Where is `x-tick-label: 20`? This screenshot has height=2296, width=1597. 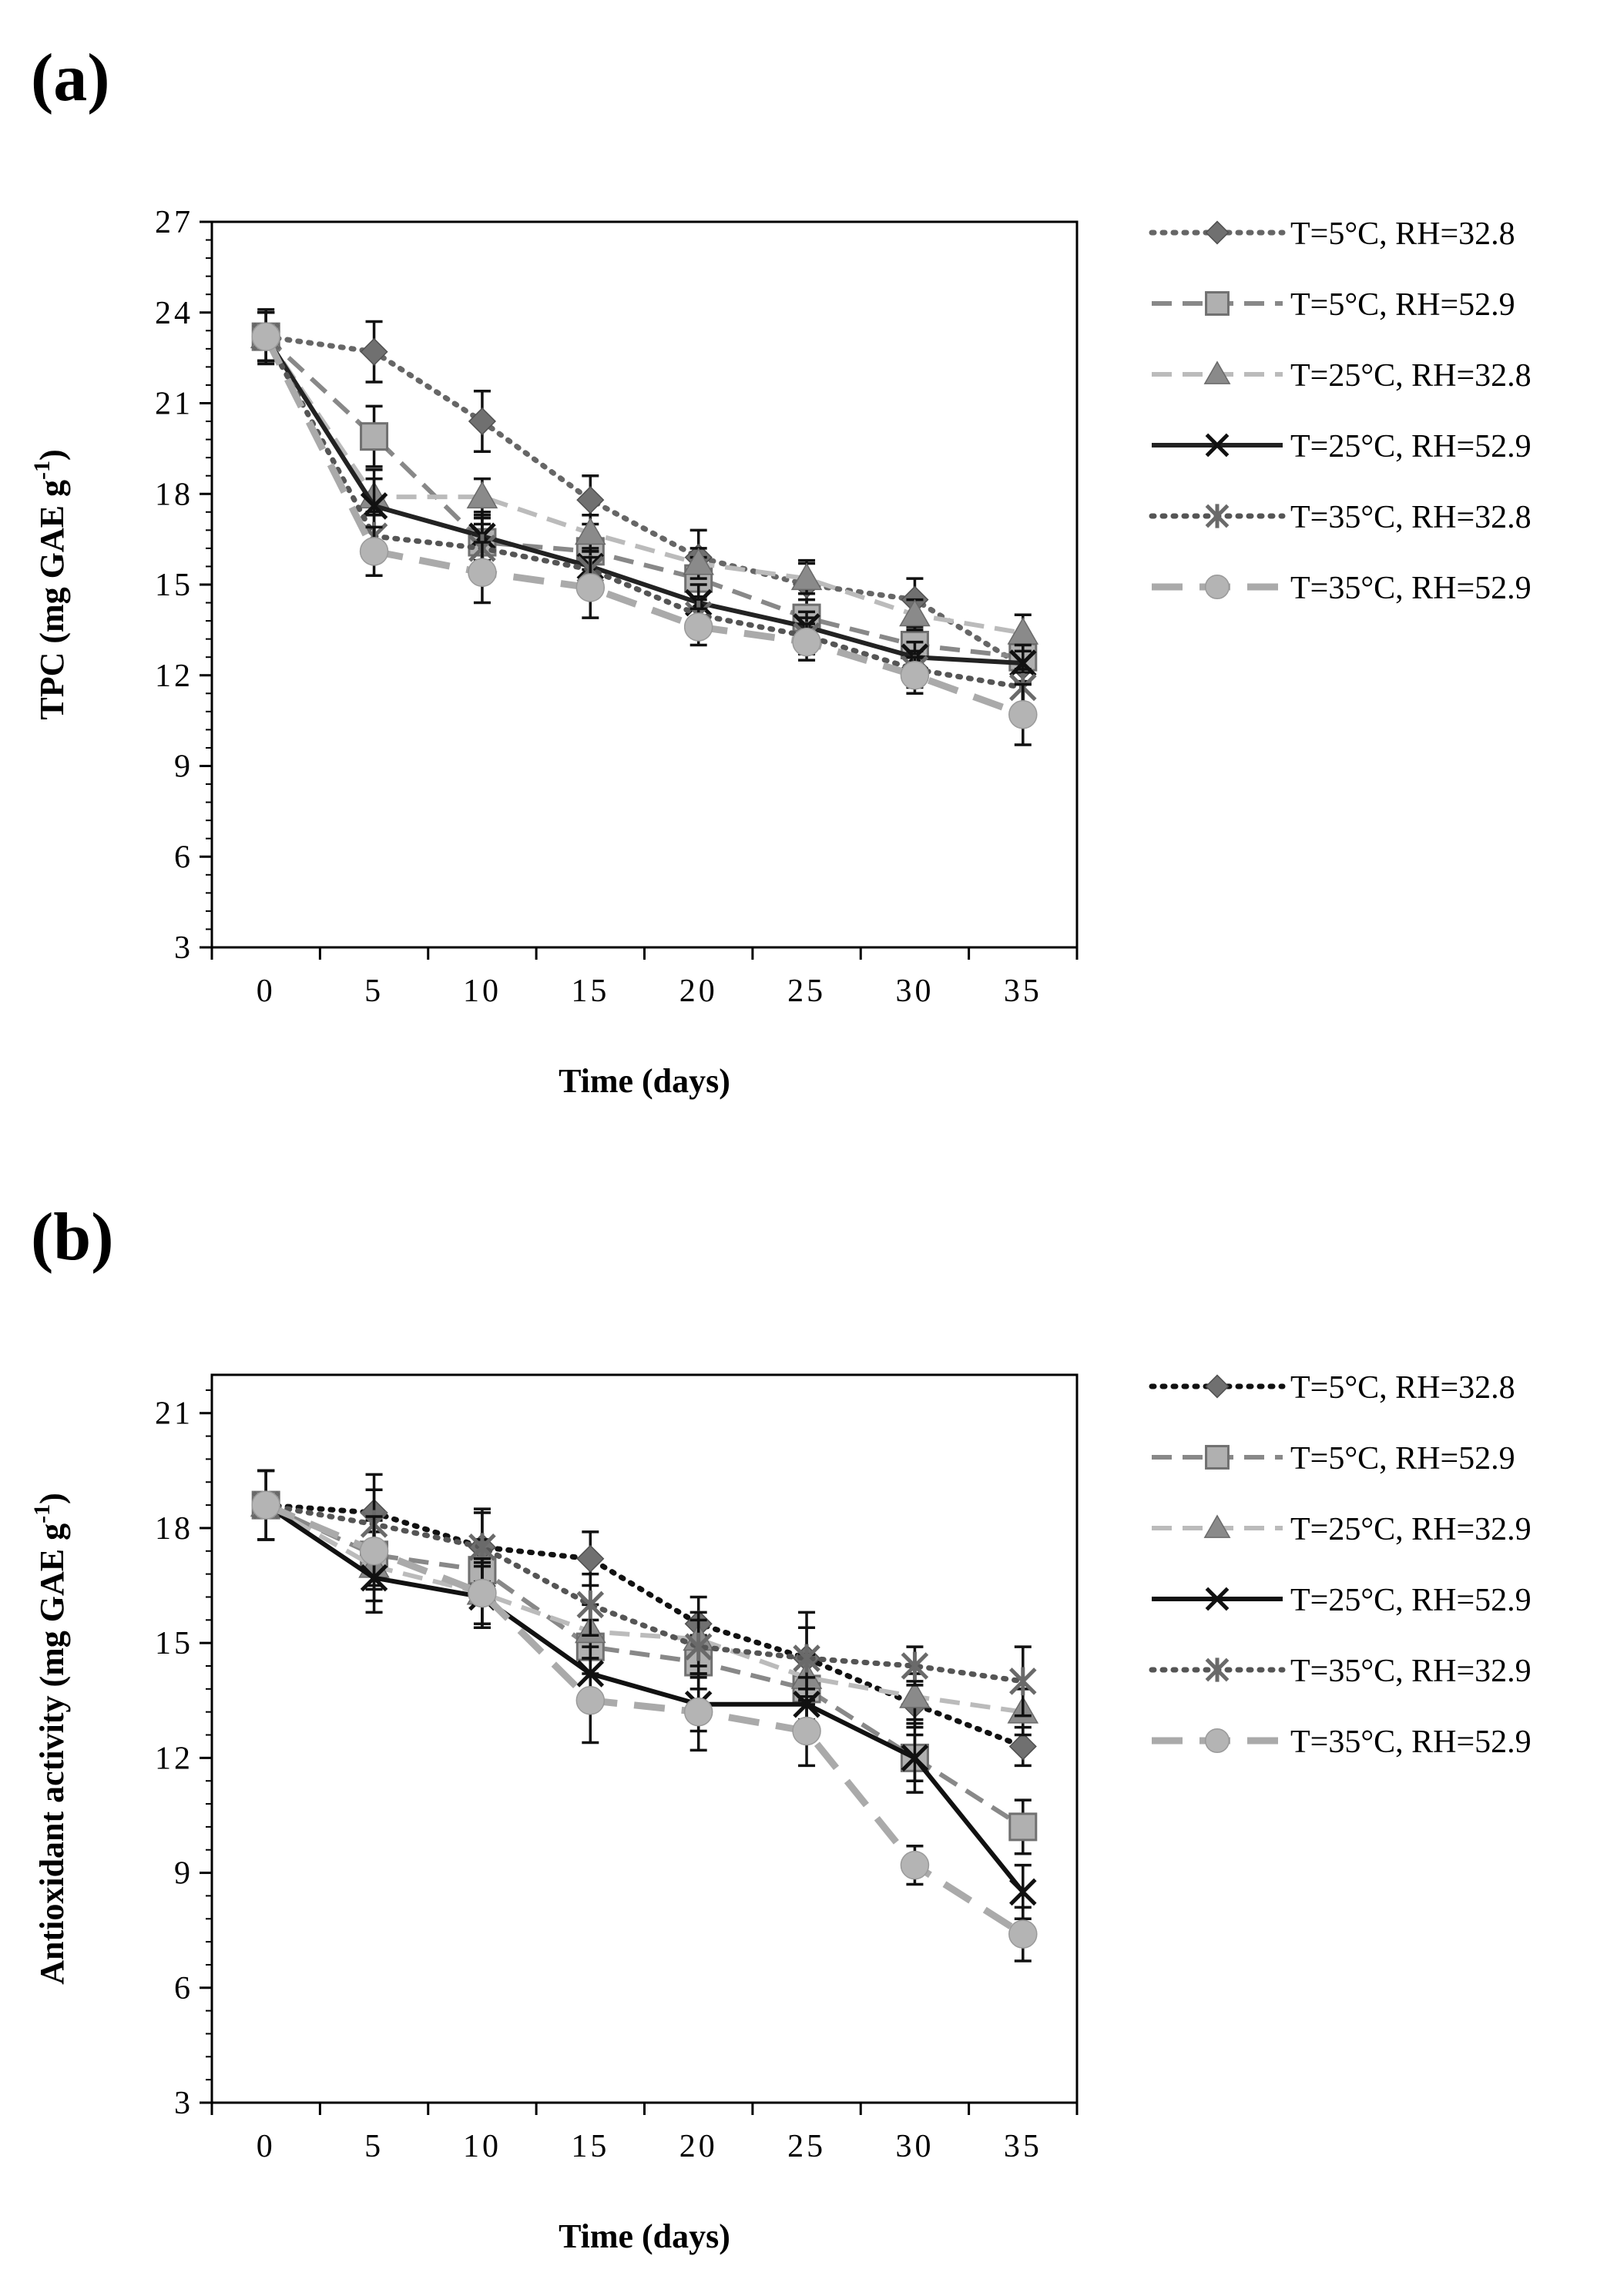
x-tick-label: 20 is located at coordinates (698, 2146).